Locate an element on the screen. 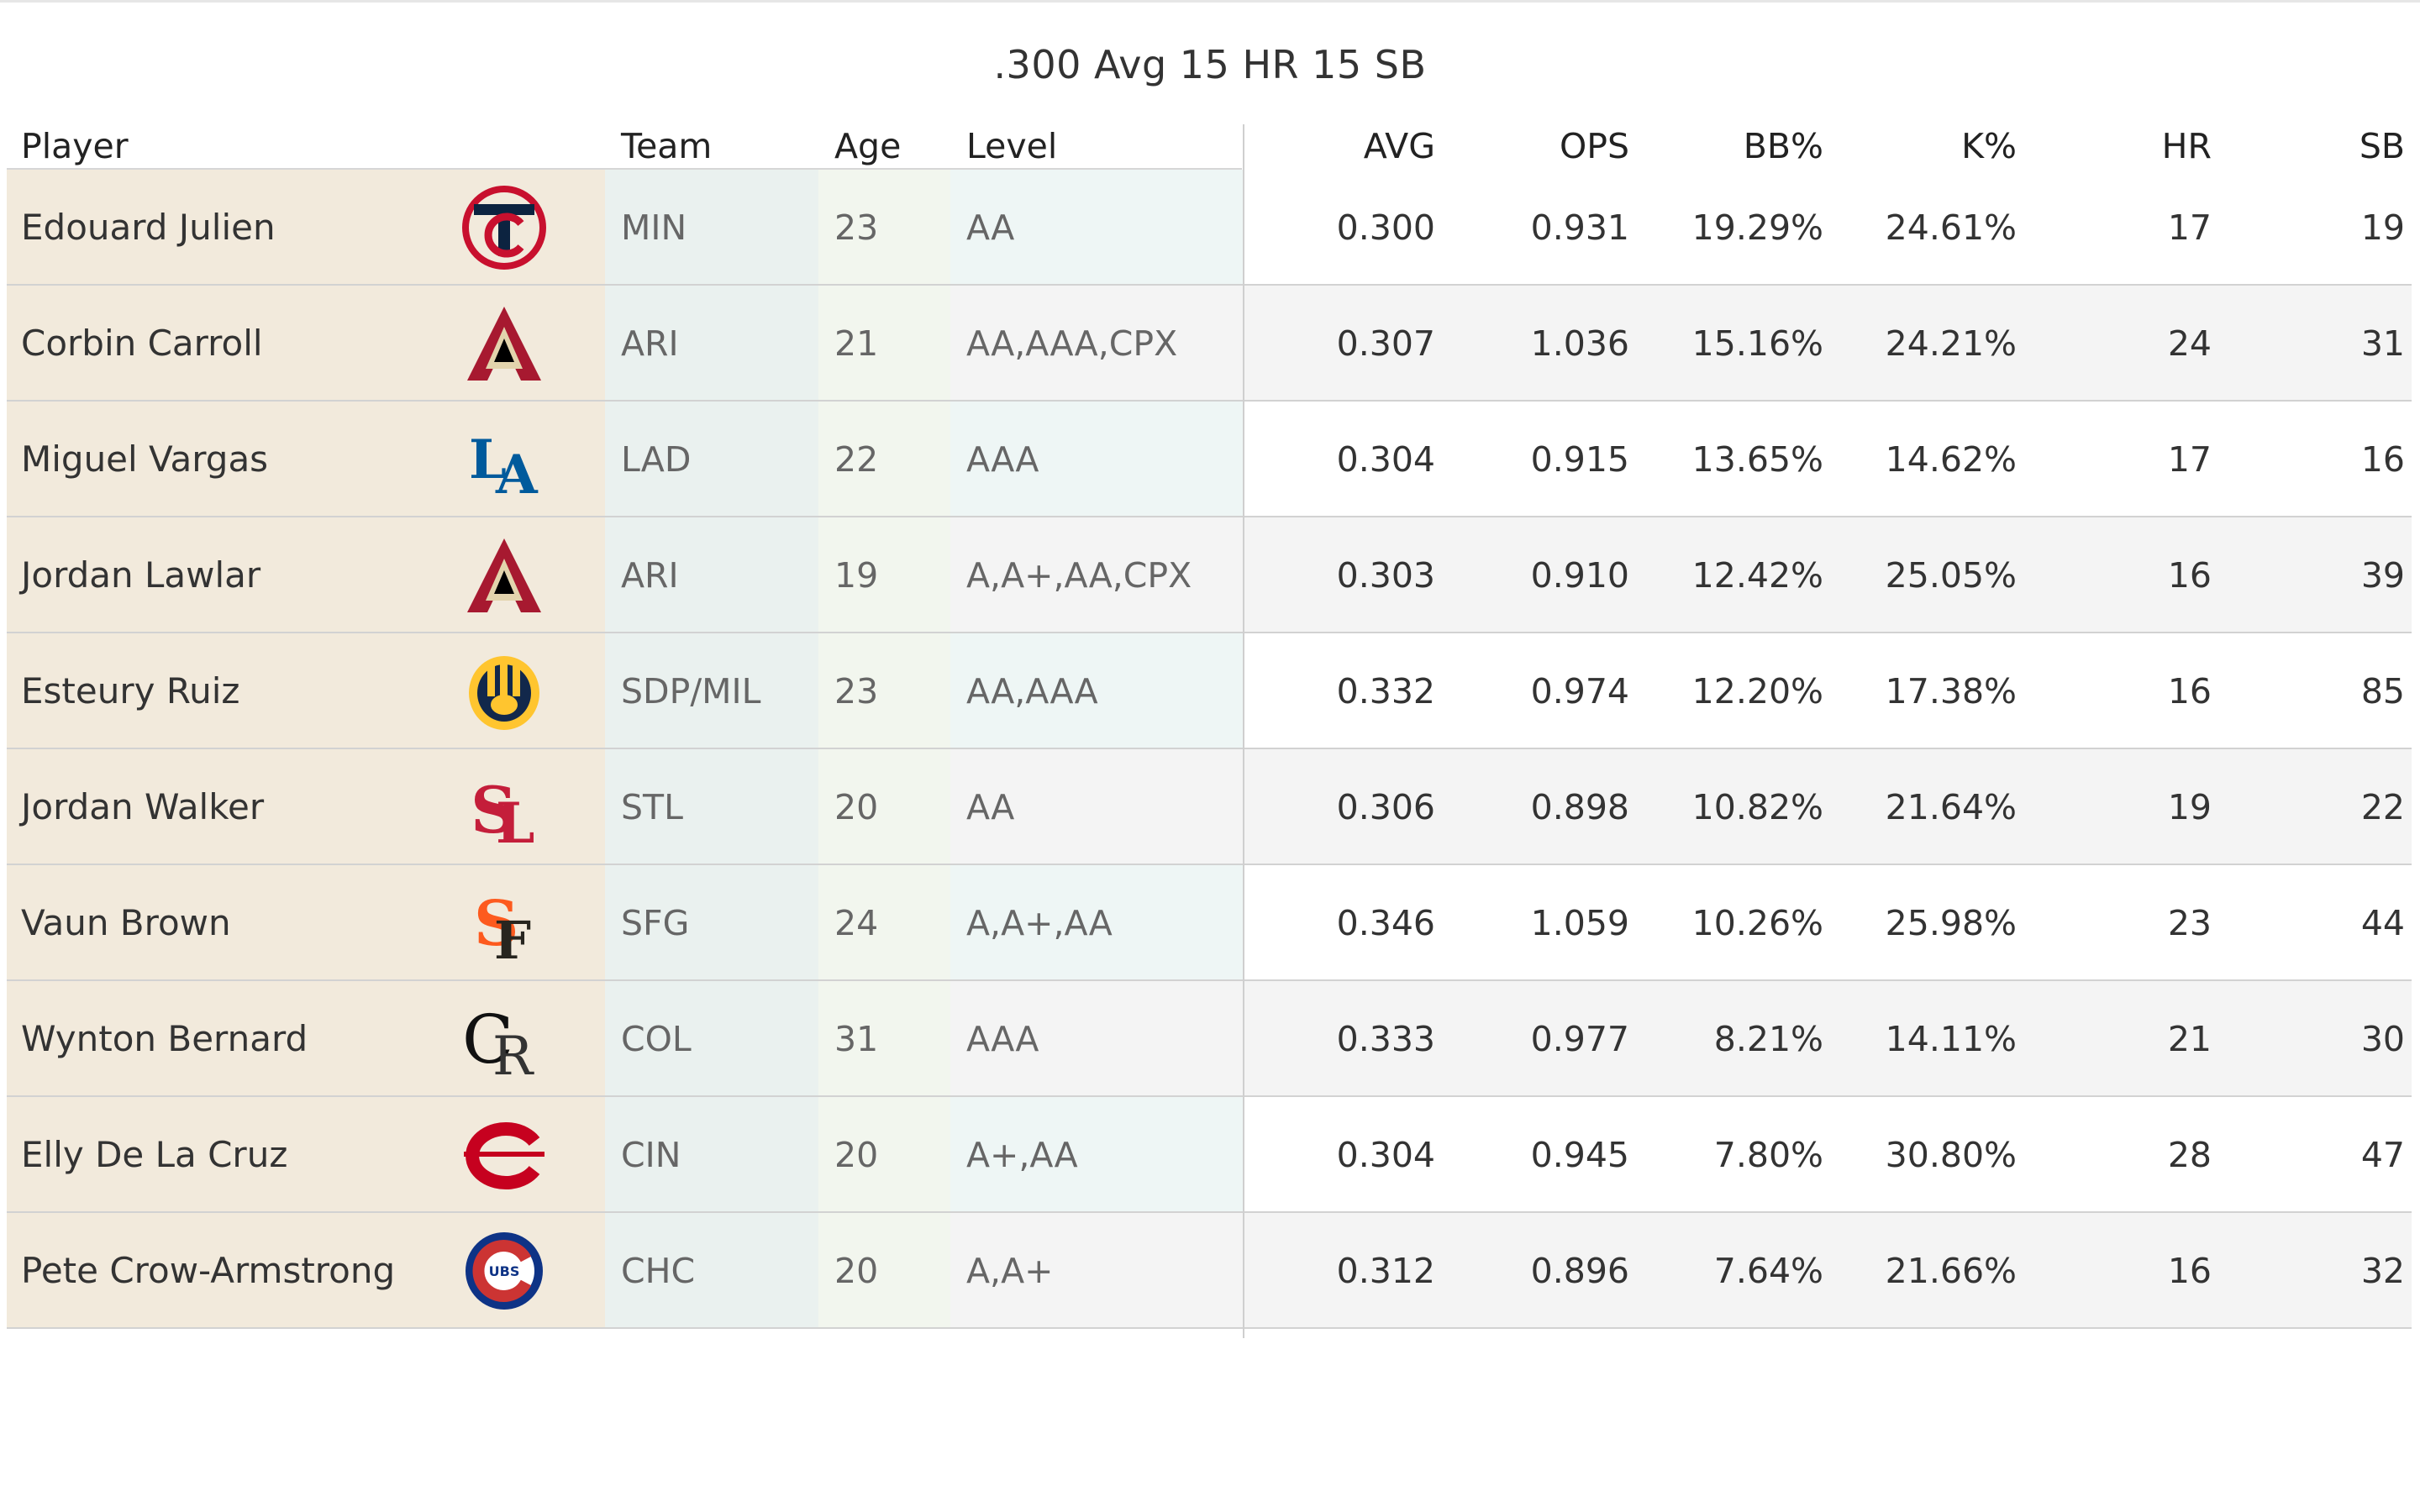  hr-value: 23 is located at coordinates (2189, 923).